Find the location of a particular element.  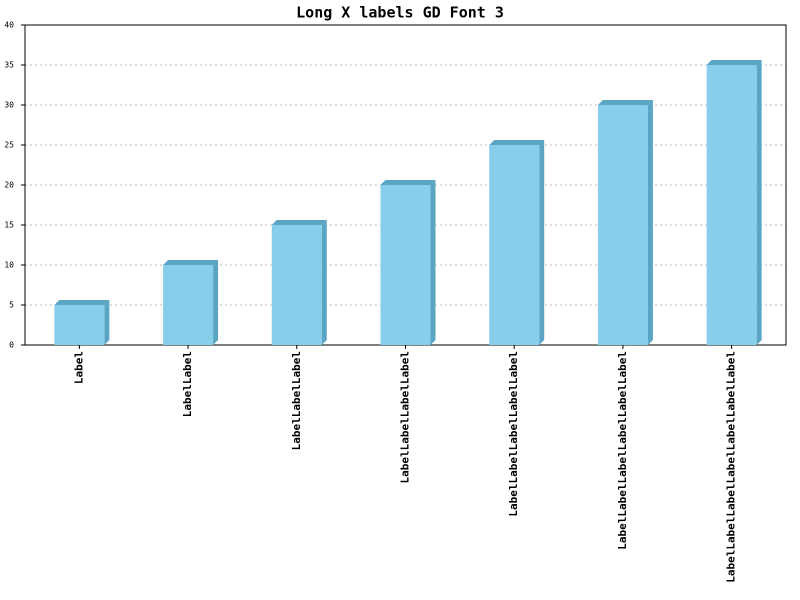

y-tick-label: 25 is located at coordinates (9, 145).